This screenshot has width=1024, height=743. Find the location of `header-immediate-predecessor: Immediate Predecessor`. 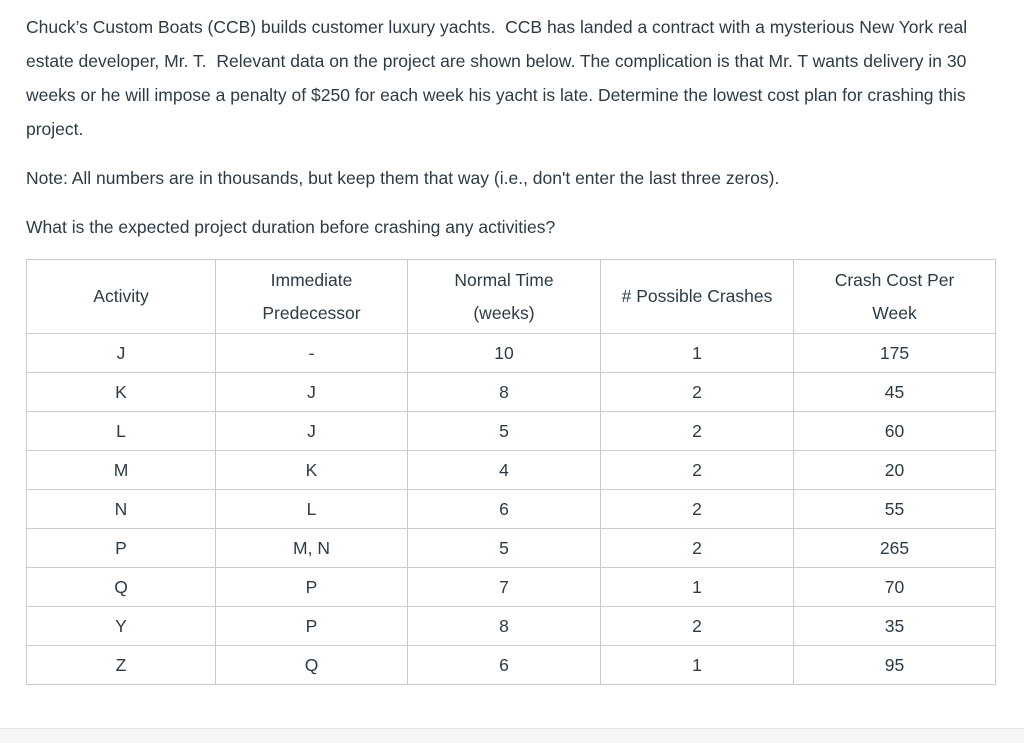

header-immediate-predecessor: Immediate Predecessor is located at coordinates (311, 296).